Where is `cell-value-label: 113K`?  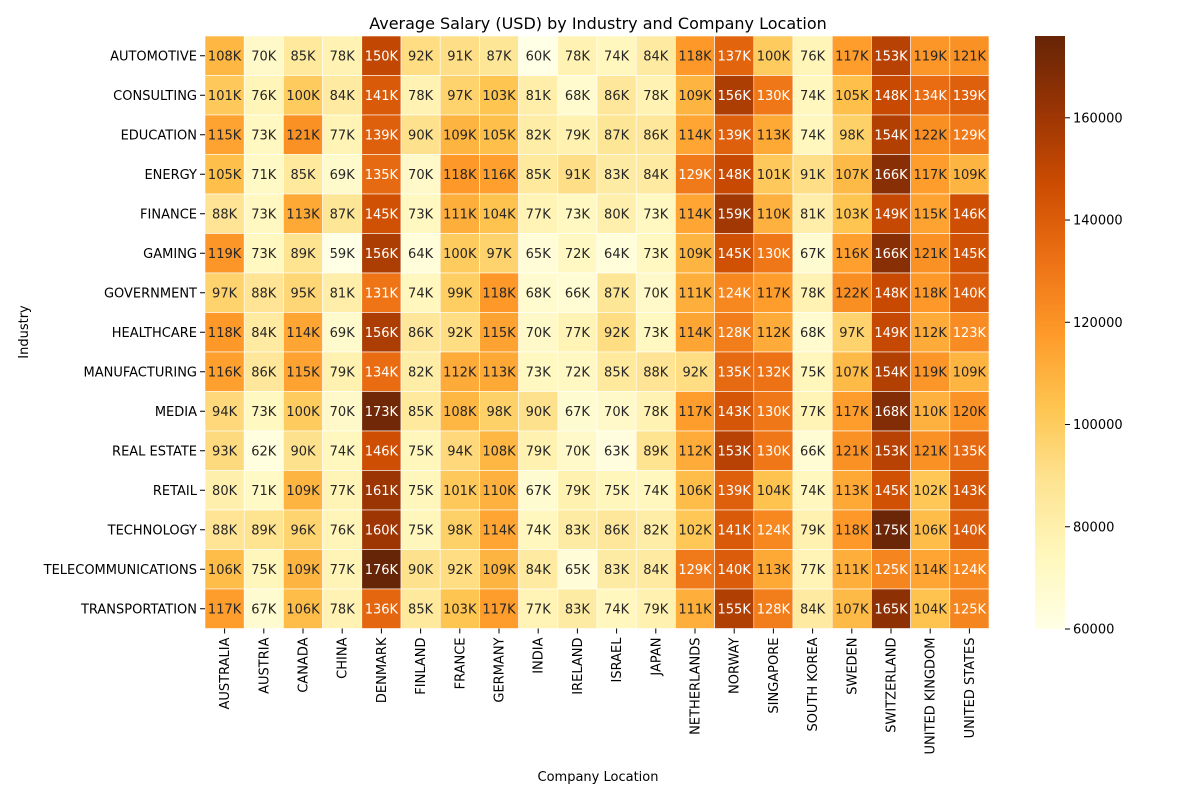 cell-value-label: 113K is located at coordinates (852, 491).